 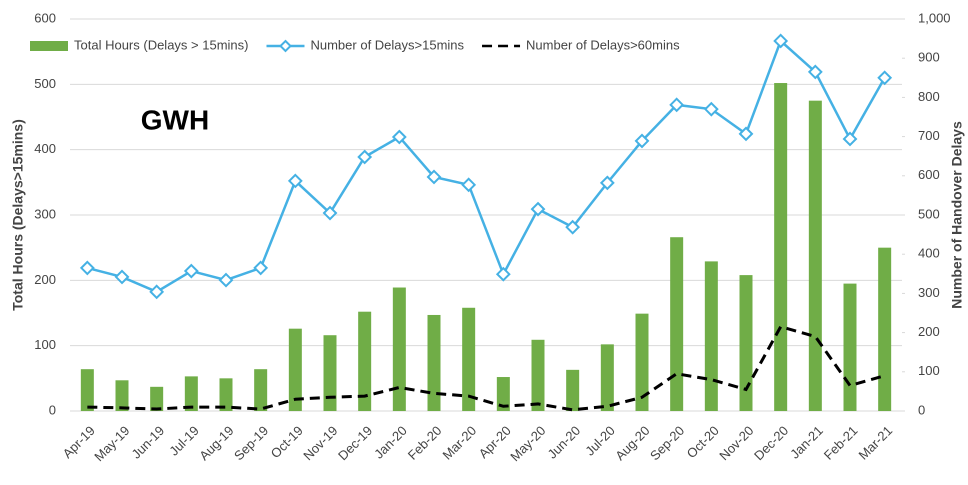 What do you see at coordinates (45, 17) in the screenshot?
I see `y-tick-label: 600` at bounding box center [45, 17].